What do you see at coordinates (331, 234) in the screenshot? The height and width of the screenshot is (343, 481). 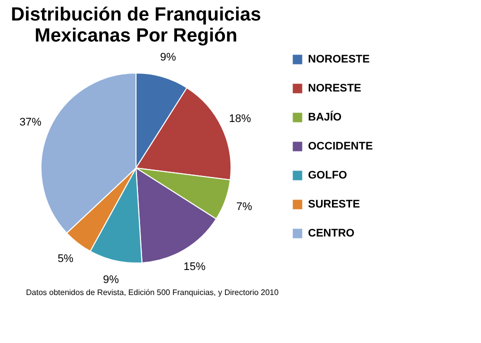 I see `legend-label: CENTRO` at bounding box center [331, 234].